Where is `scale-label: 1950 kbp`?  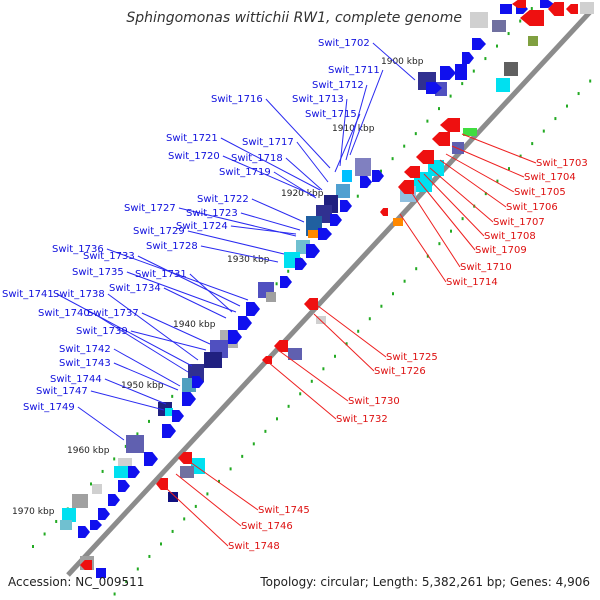 scale-label: 1950 kbp is located at coordinates (142, 386).